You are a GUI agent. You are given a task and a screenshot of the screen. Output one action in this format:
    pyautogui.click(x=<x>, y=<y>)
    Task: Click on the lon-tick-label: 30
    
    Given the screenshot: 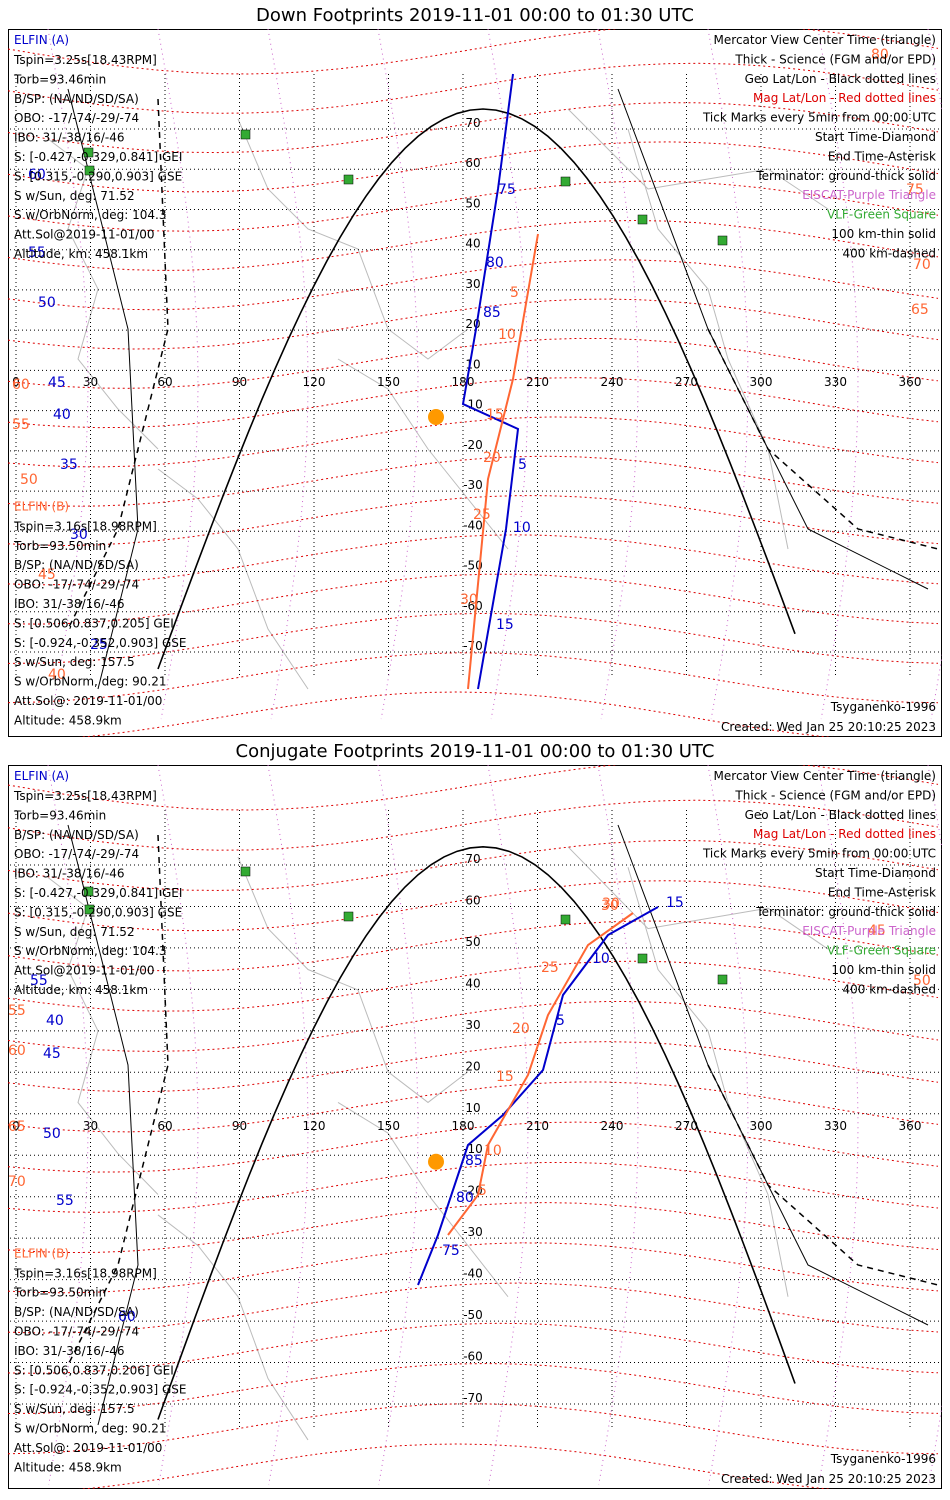 What is the action you would take?
    pyautogui.click(x=90, y=382)
    